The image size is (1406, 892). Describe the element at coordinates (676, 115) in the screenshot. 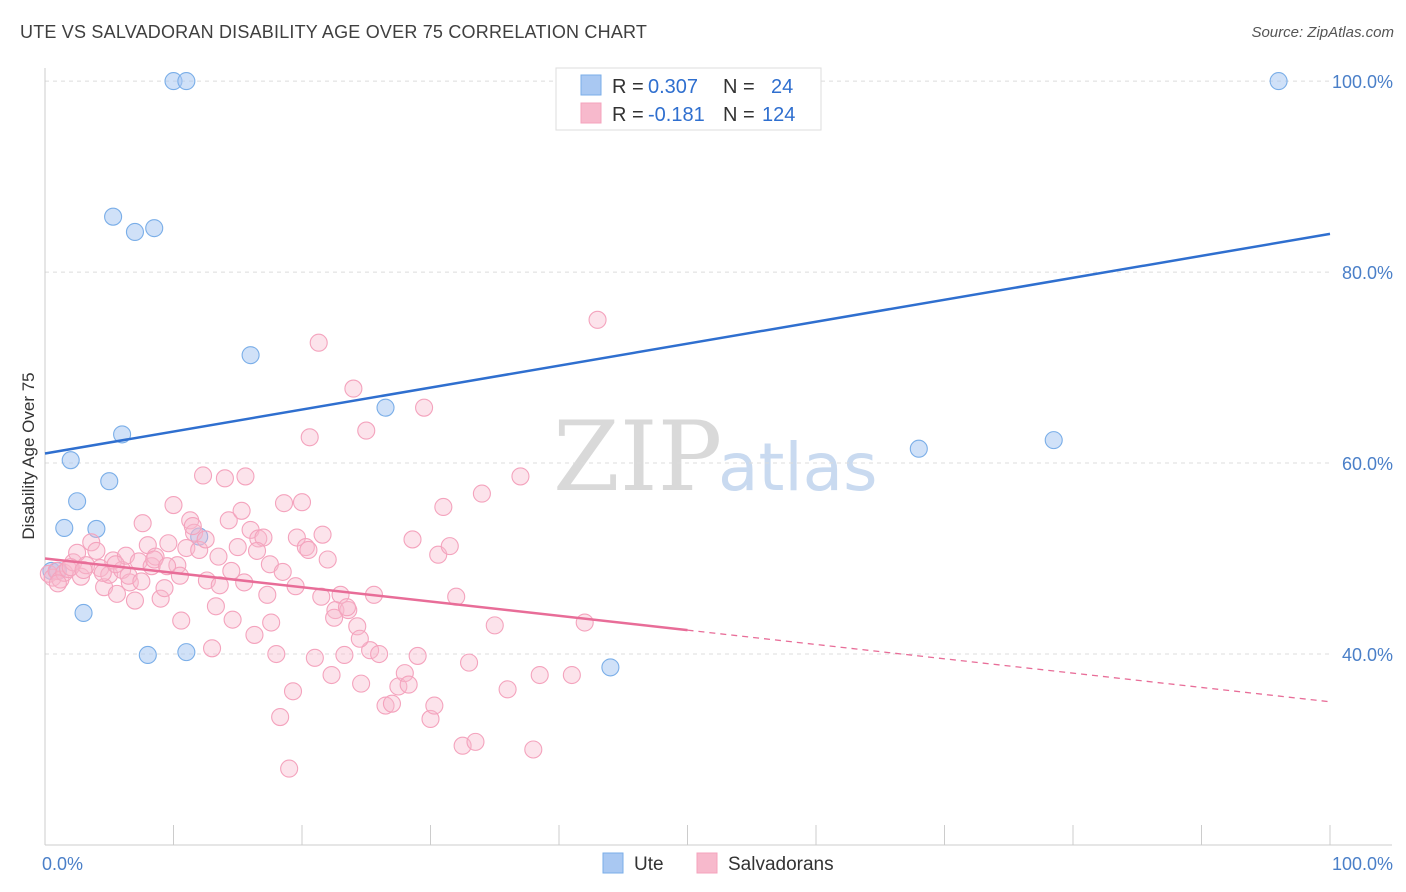

I see `legend-r-value-salvadorans: -0.181` at that location.